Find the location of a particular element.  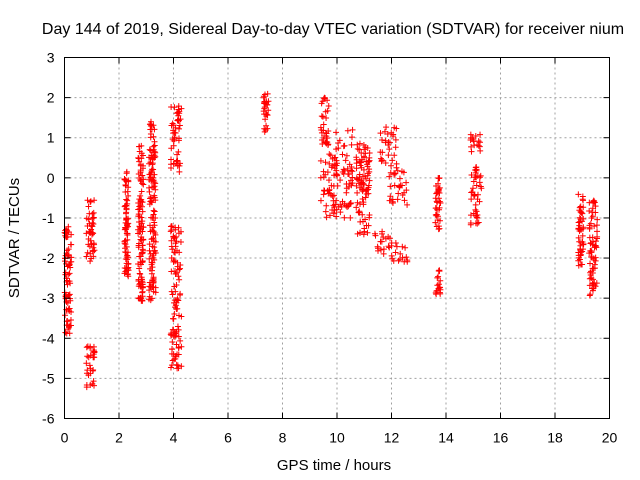

x-tick-label: 10 is located at coordinates (337, 438).